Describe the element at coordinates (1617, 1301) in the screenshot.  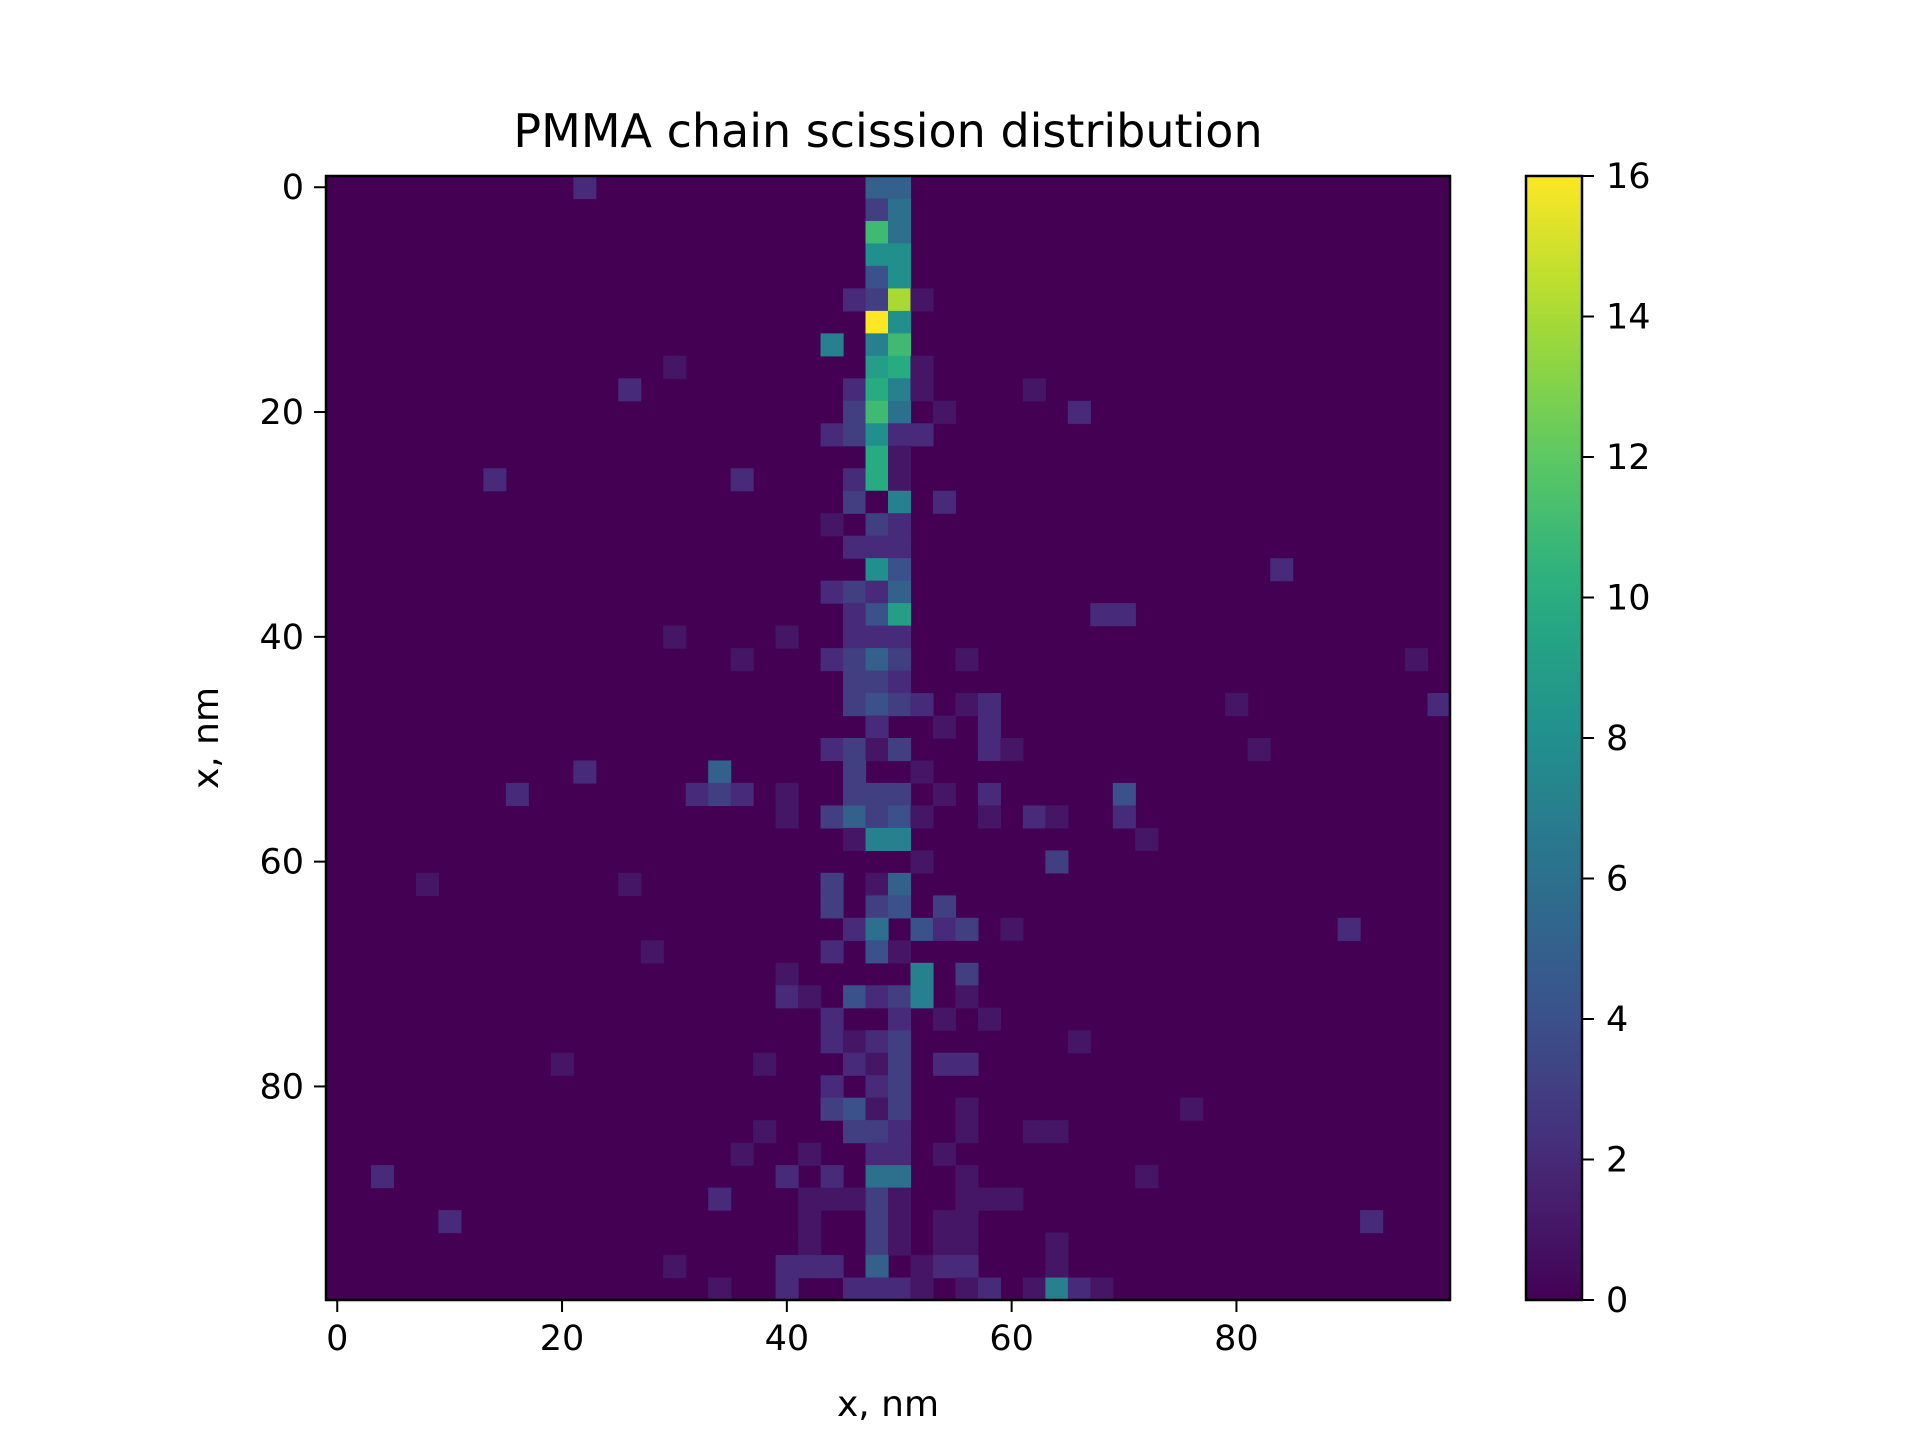
I see `colorbar-tick-label: 0` at that location.